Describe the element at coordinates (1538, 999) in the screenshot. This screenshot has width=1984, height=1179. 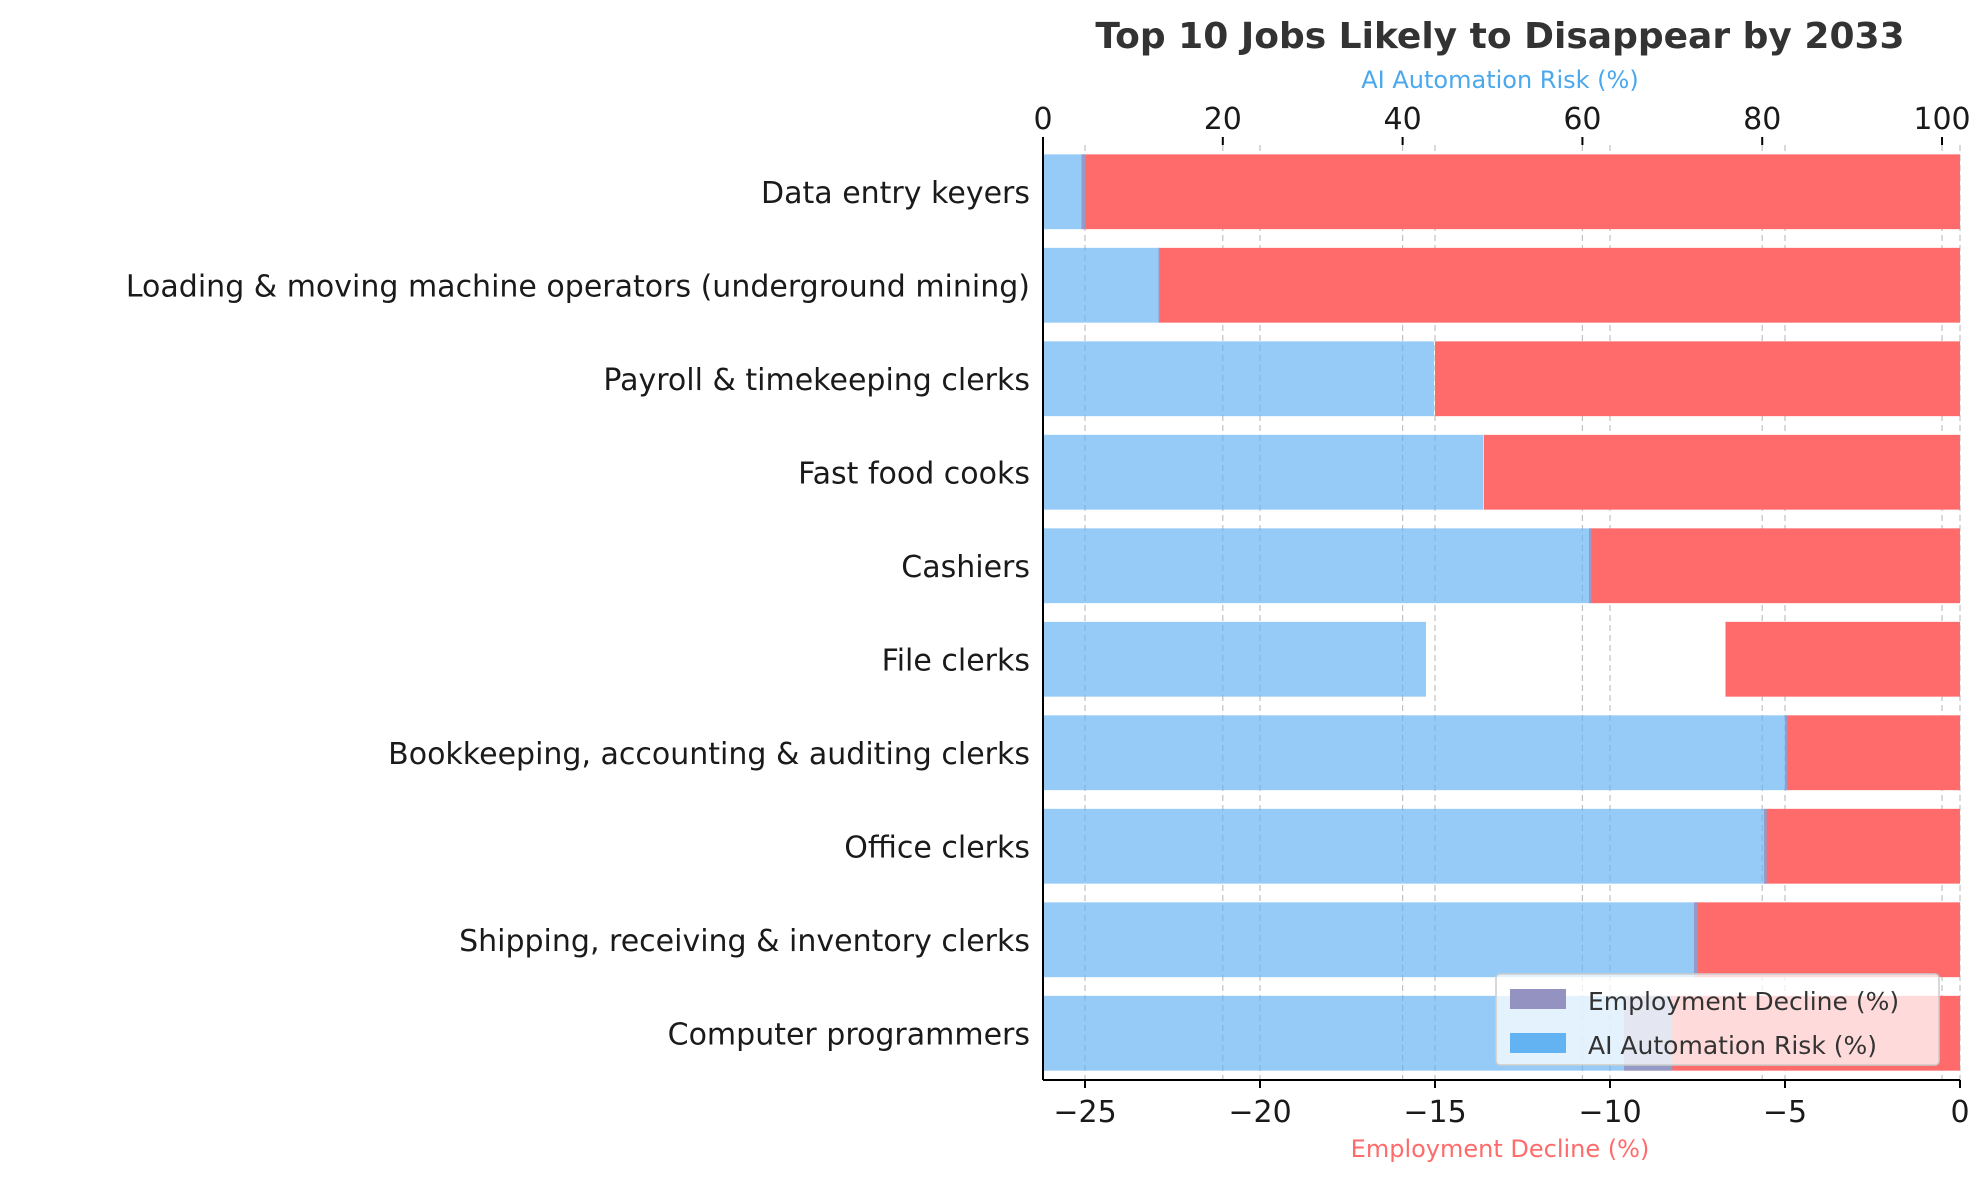
I see `legend-swatch-employment-decline` at that location.